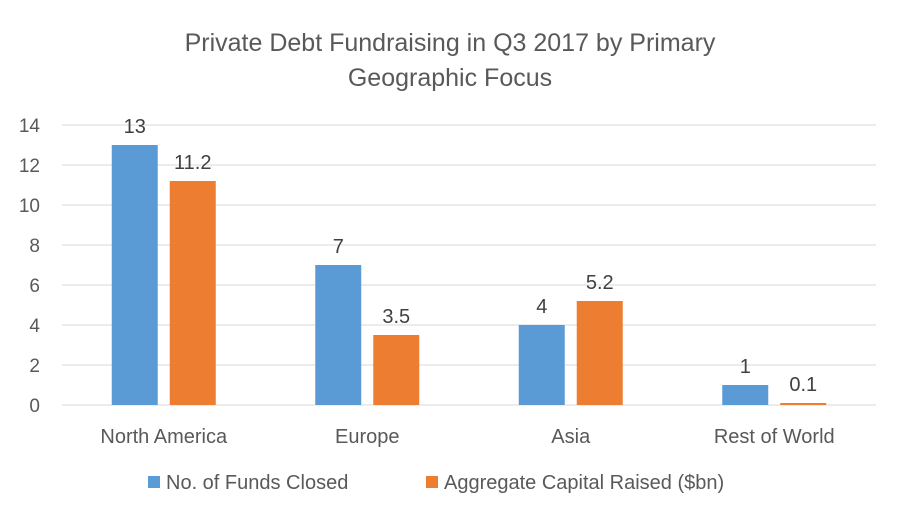  What do you see at coordinates (745, 367) in the screenshot?
I see `data-label: 1` at bounding box center [745, 367].